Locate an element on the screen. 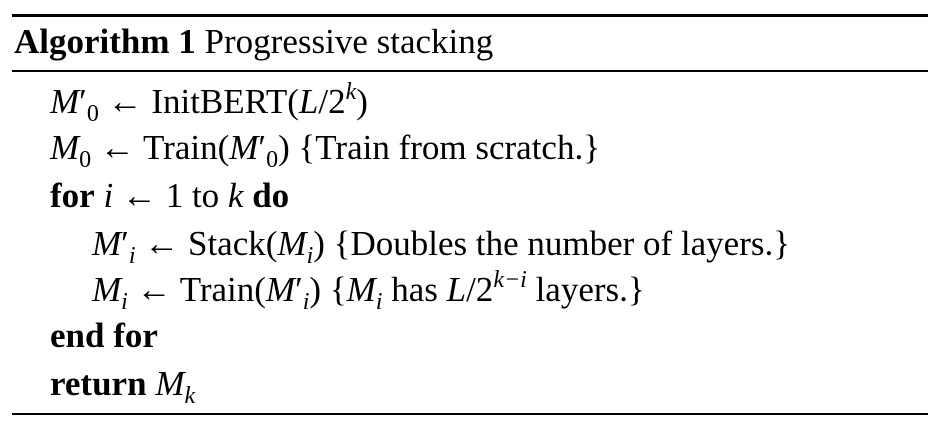 The width and height of the screenshot is (940, 431). bottom-rule is located at coordinates (470, 414).